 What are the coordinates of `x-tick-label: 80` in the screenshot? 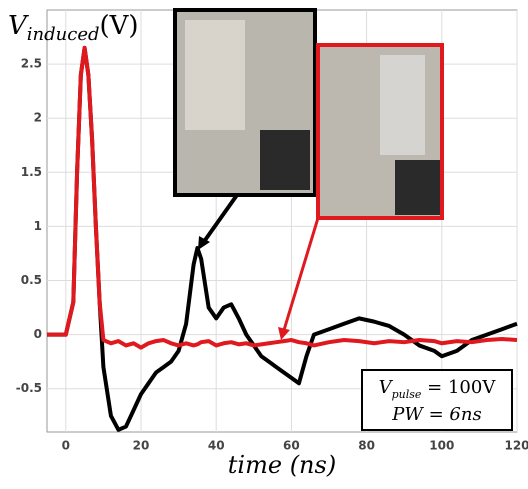 It's located at (366, 446).